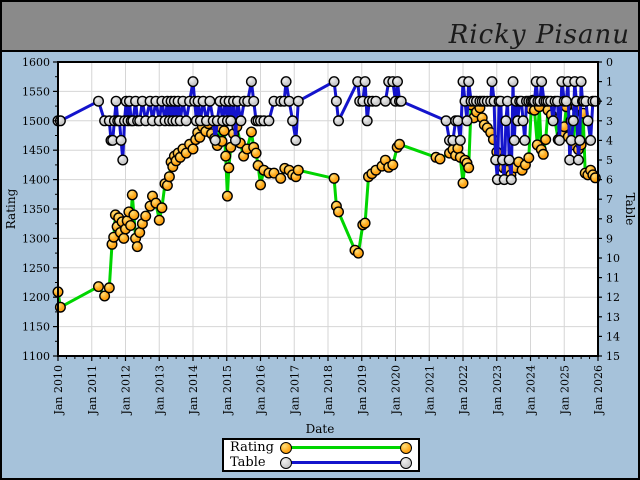  What do you see at coordinates (609, 140) in the screenshot?
I see `y-right-tick-label: 4` at bounding box center [609, 140].